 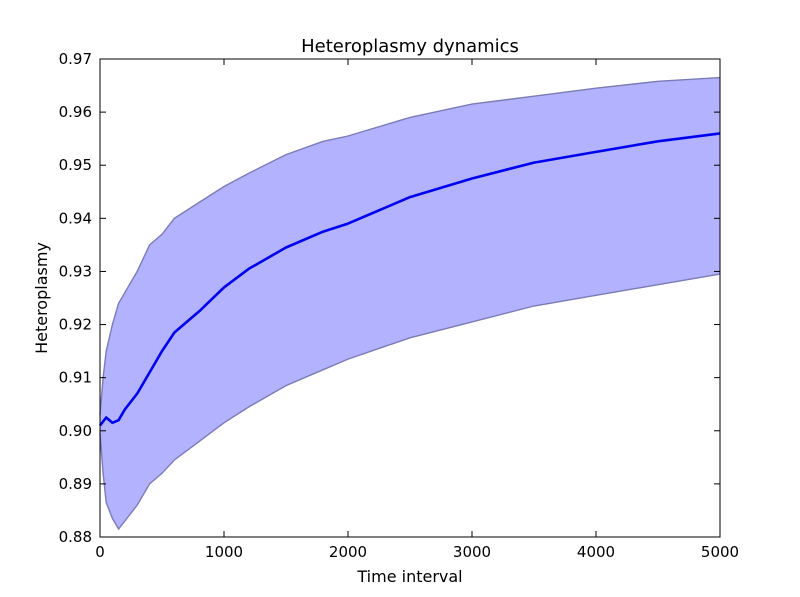 I want to click on y-tick-label: 0.90, so click(x=75, y=431).